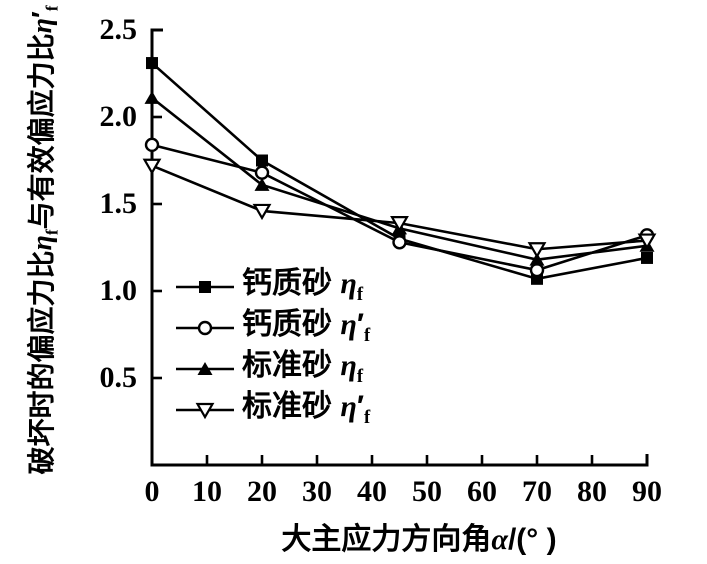 The width and height of the screenshot is (707, 564). Describe the element at coordinates (317, 491) in the screenshot. I see `x-tick-label: 30` at that location.